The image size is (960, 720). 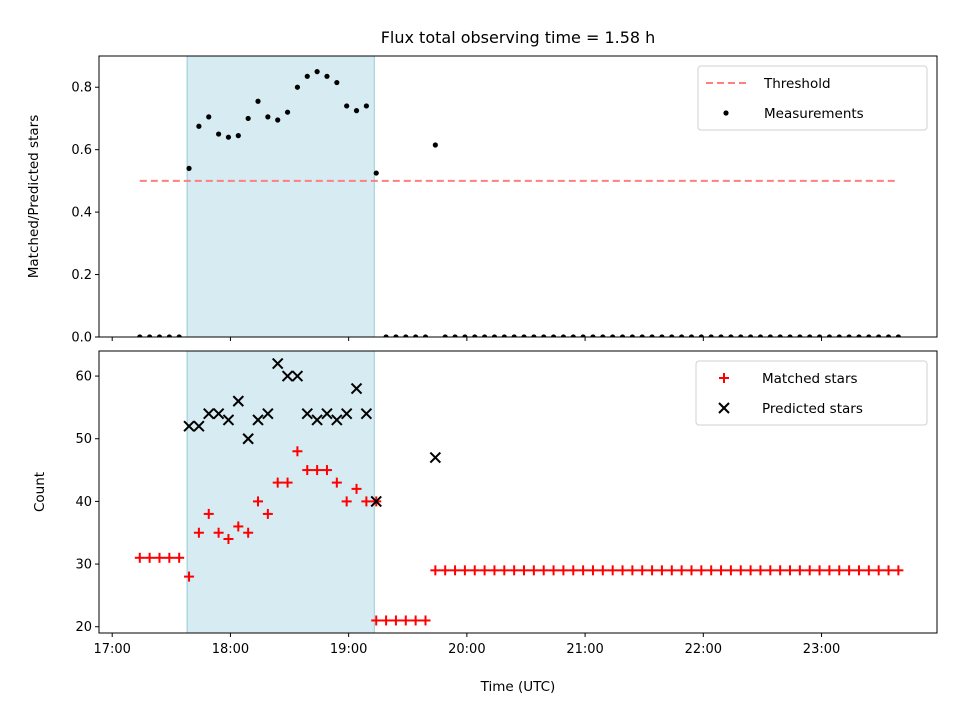 What do you see at coordinates (812, 98) in the screenshot?
I see `legend-box` at bounding box center [812, 98].